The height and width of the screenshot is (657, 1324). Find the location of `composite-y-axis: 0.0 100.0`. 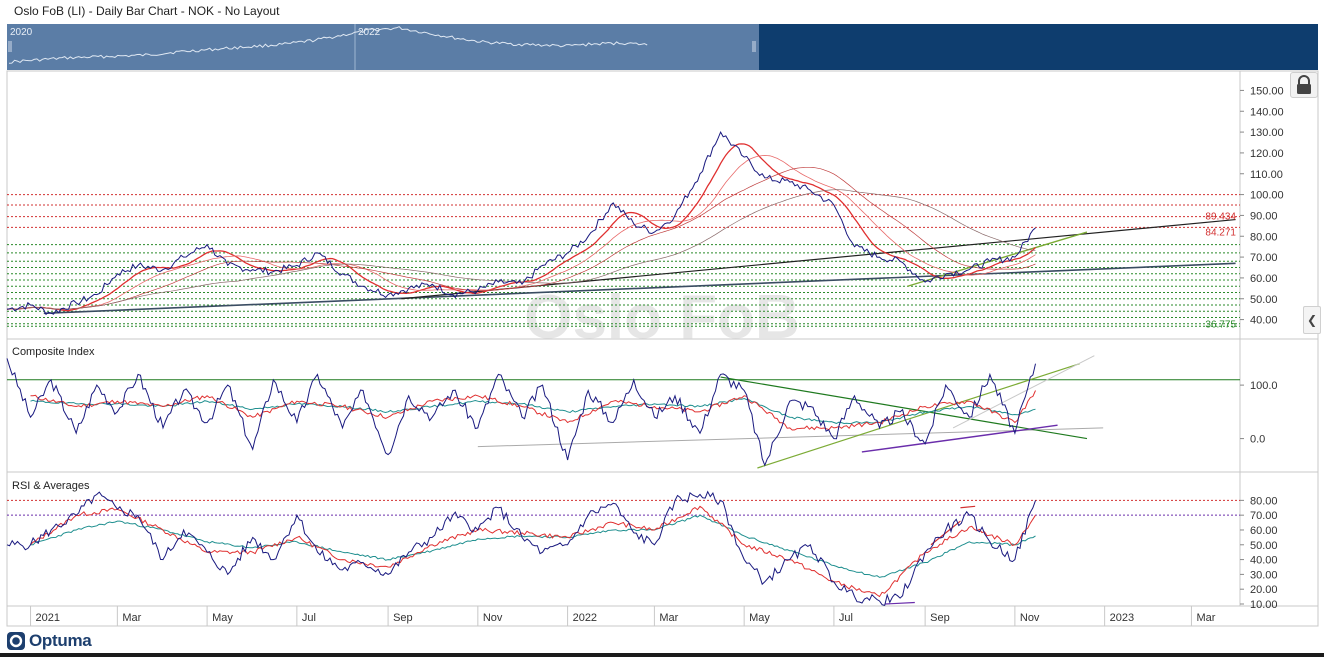

composite-y-axis: 0.0 100.0 is located at coordinates (1259, 413).